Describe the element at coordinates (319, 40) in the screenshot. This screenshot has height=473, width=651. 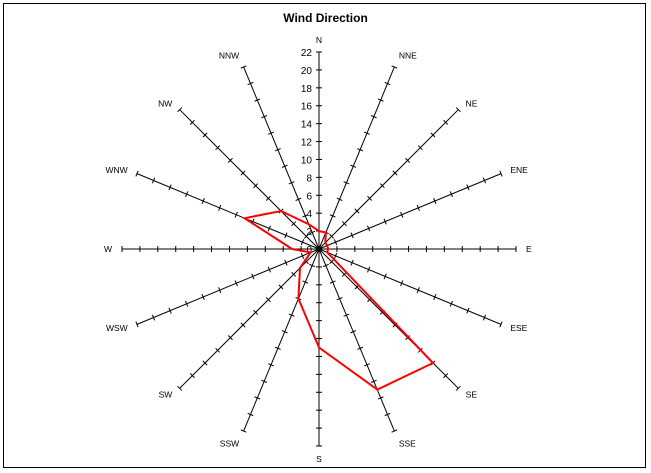
I see `category-label-n: N` at that location.